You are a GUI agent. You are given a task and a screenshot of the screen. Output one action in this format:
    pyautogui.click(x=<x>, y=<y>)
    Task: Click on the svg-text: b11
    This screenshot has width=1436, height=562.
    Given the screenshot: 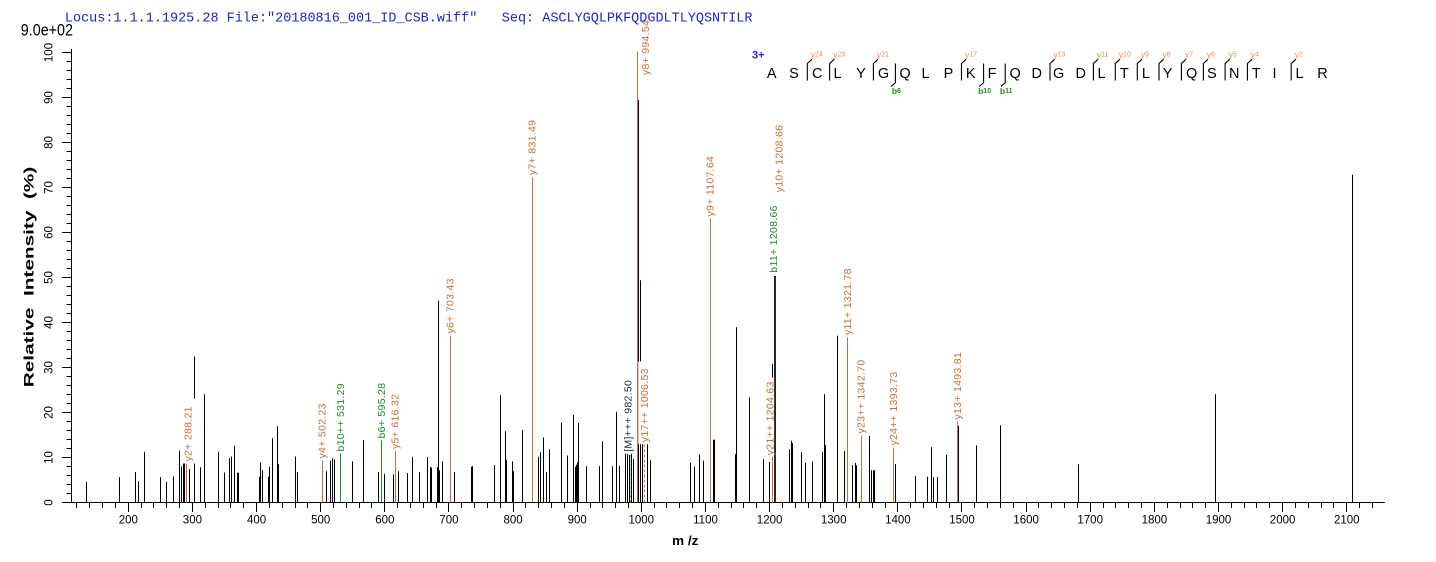 What is the action you would take?
    pyautogui.click(x=1006, y=91)
    